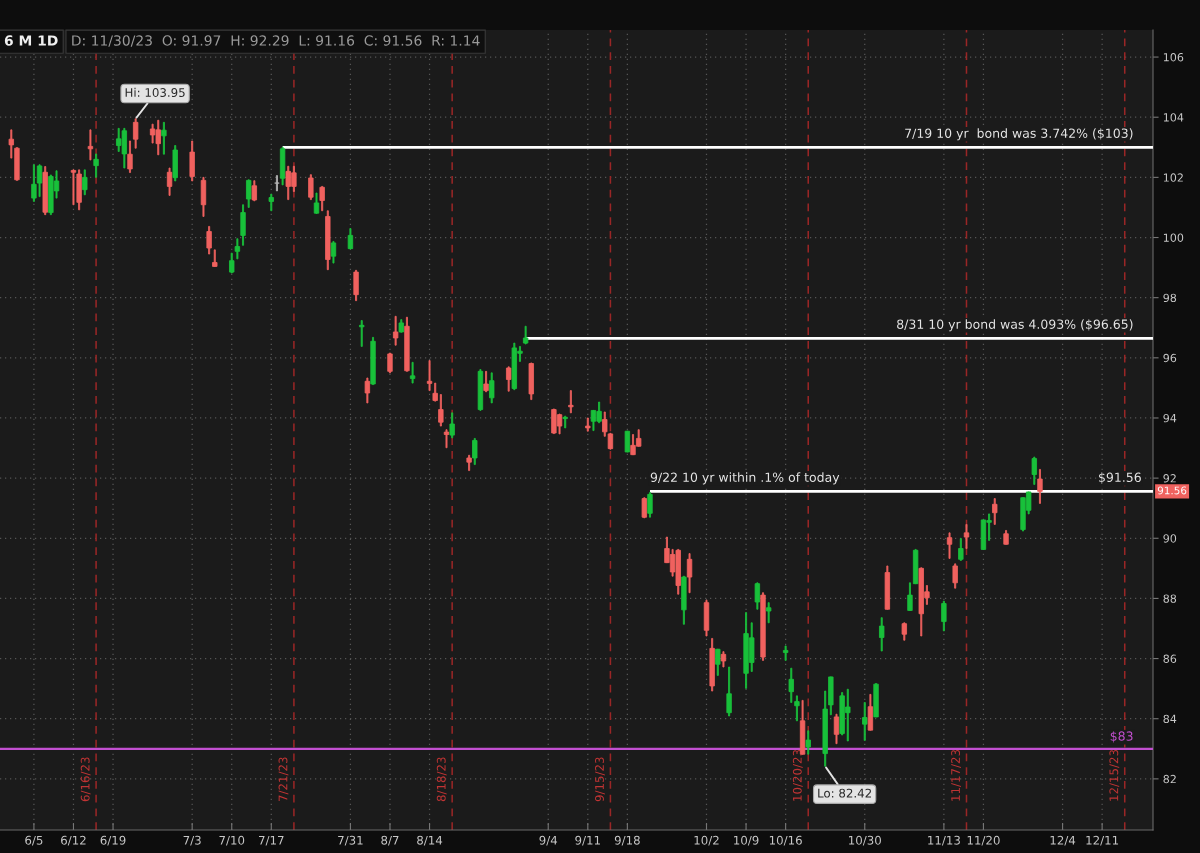 The width and height of the screenshot is (1200, 853). Describe the element at coordinates (1169, 478) in the screenshot. I see `y-tick-label: 92` at that location.